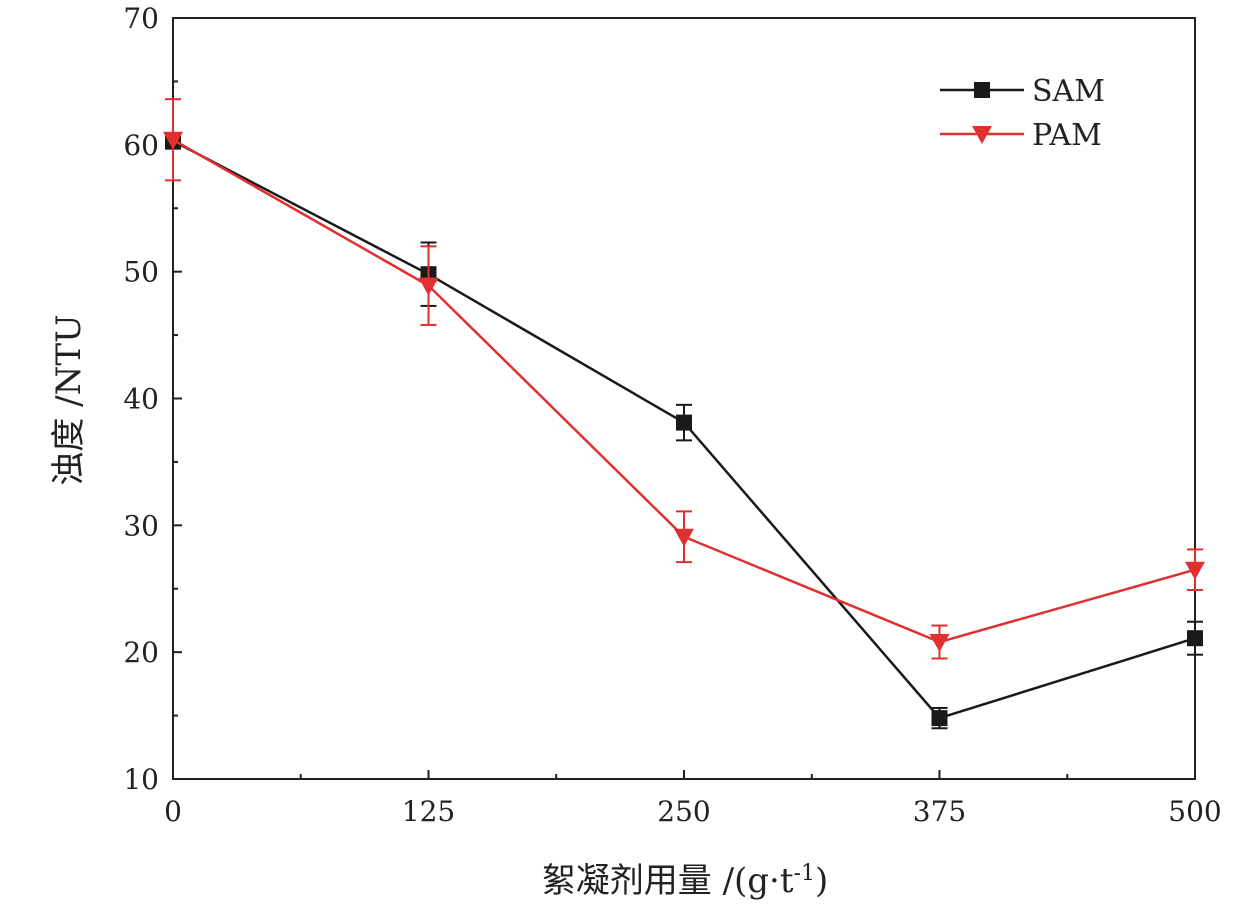 The image size is (1260, 909). What do you see at coordinates (1194, 811) in the screenshot?
I see `x-tick-label: 500` at bounding box center [1194, 811].